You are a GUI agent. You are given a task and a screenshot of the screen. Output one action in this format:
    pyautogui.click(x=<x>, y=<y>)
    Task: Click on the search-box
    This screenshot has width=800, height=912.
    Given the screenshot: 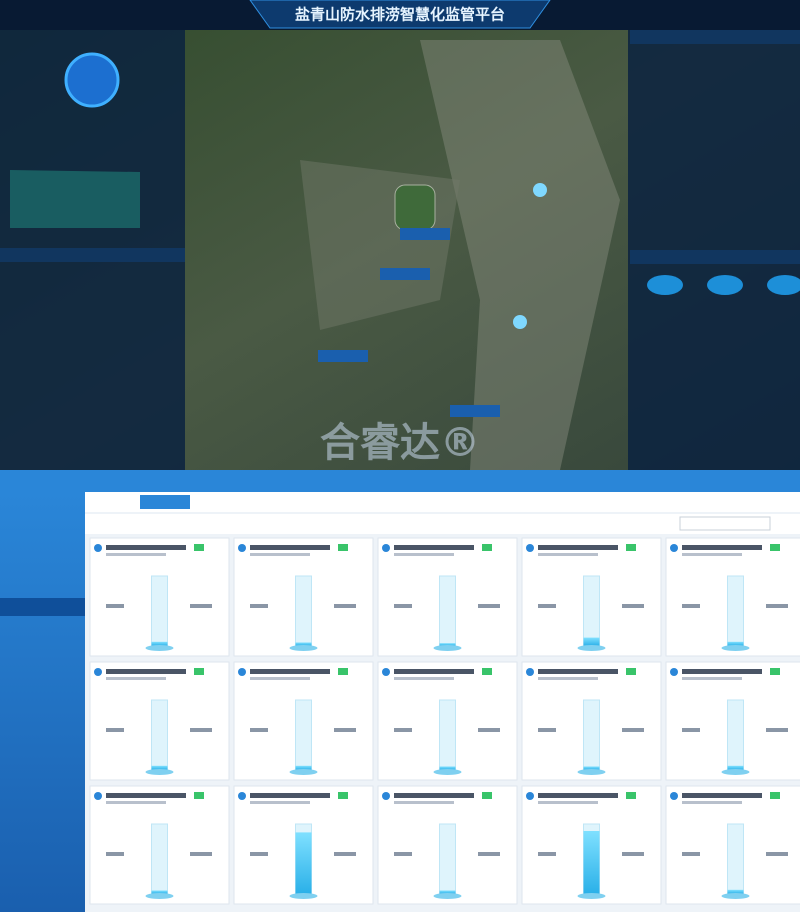 What is the action you would take?
    pyautogui.click(x=725, y=523)
    